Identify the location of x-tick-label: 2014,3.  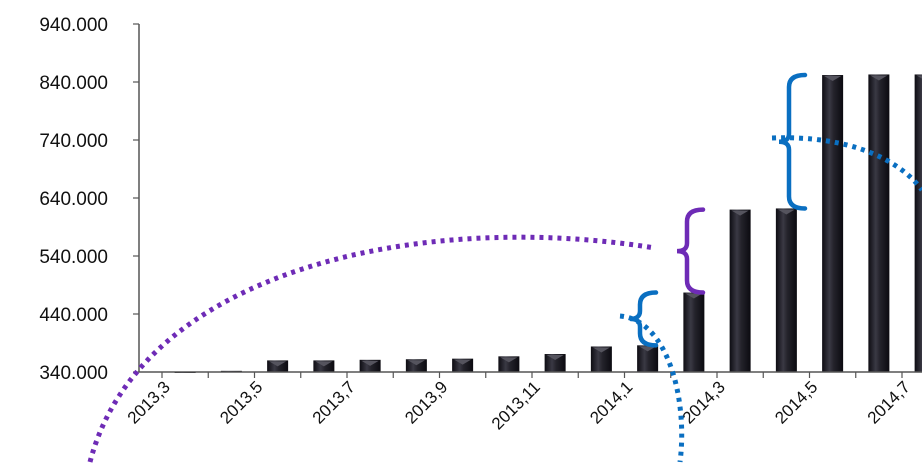
(704, 402).